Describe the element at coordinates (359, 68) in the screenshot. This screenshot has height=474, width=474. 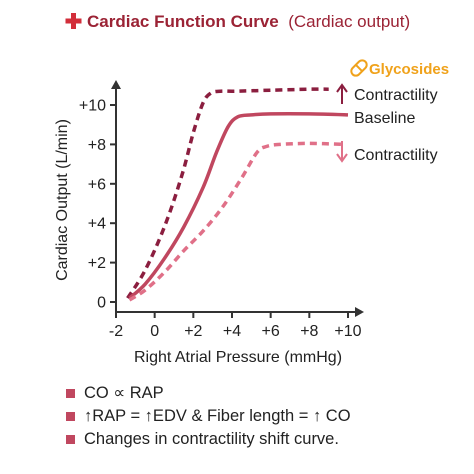
I see `capsule-icon` at that location.